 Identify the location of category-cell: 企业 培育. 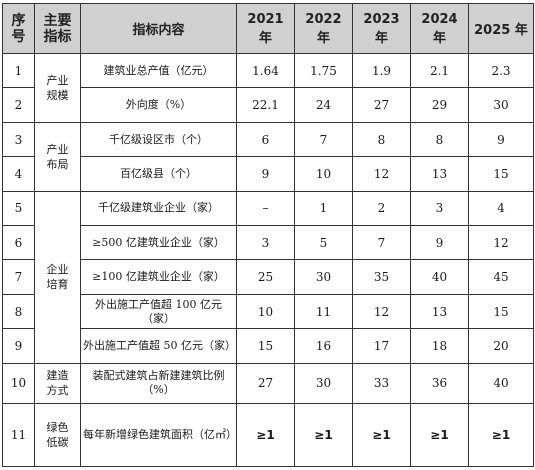
(57, 277).